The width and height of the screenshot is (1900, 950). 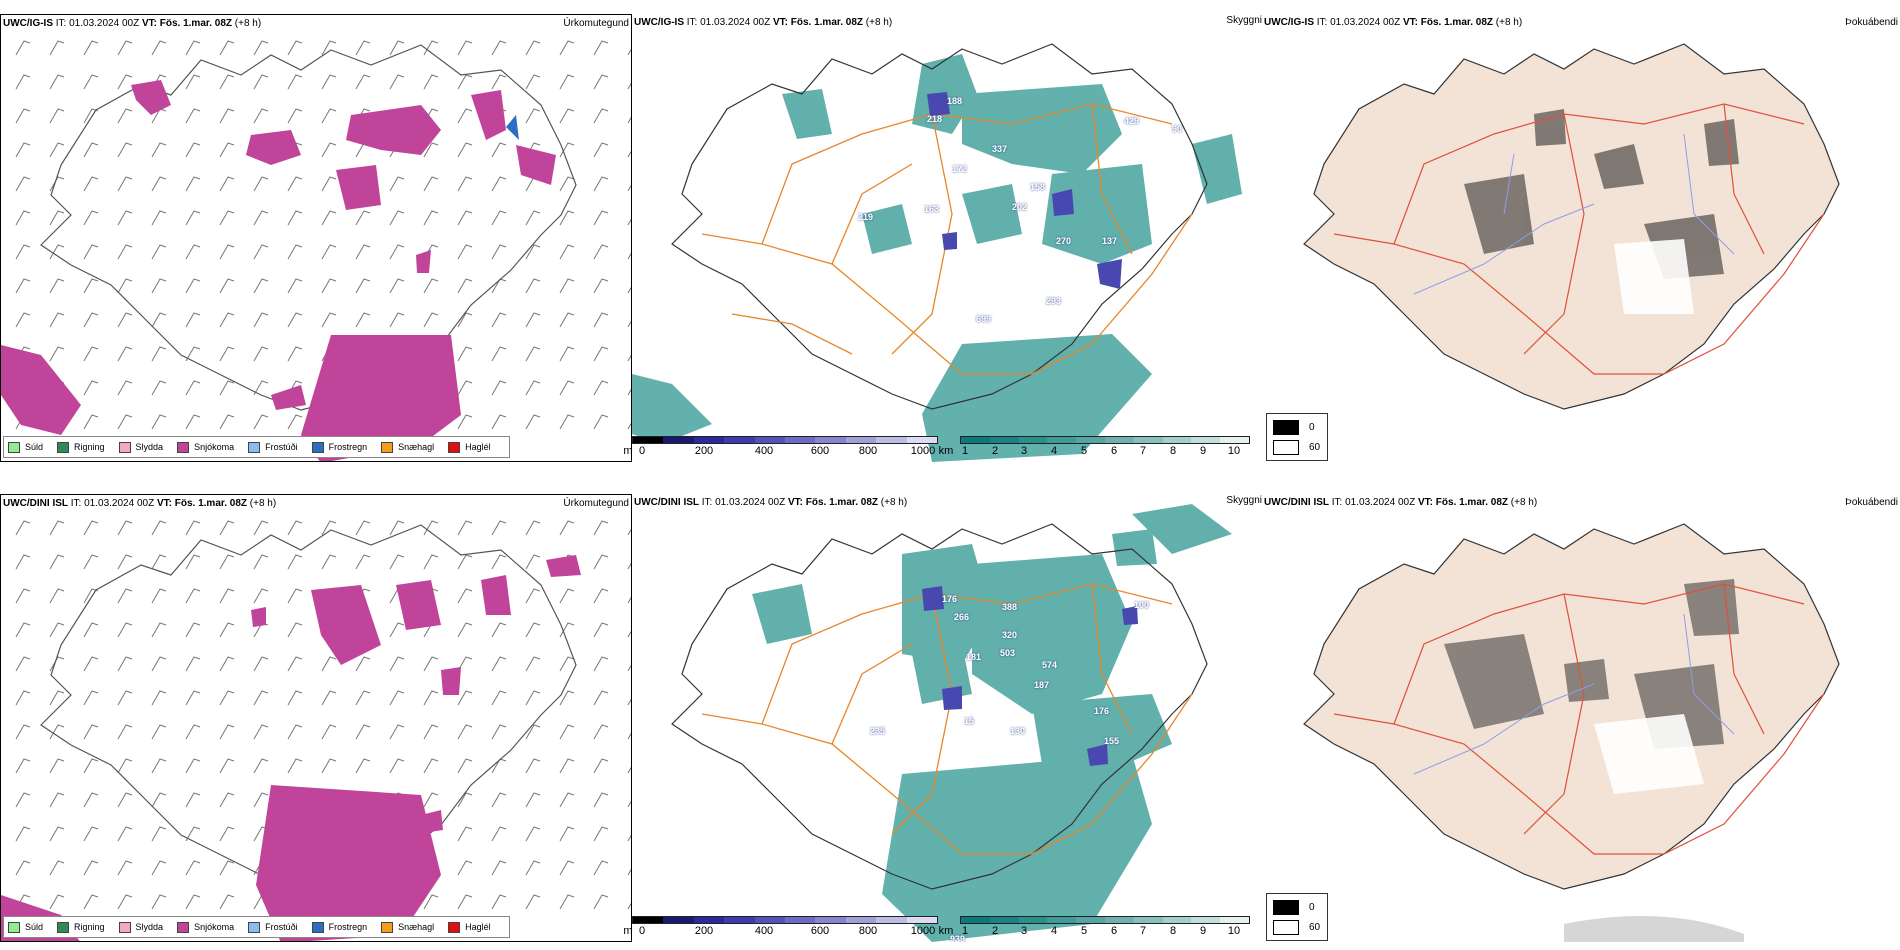 What do you see at coordinates (281, 927) in the screenshot?
I see `legend-label: Frostúði` at bounding box center [281, 927].